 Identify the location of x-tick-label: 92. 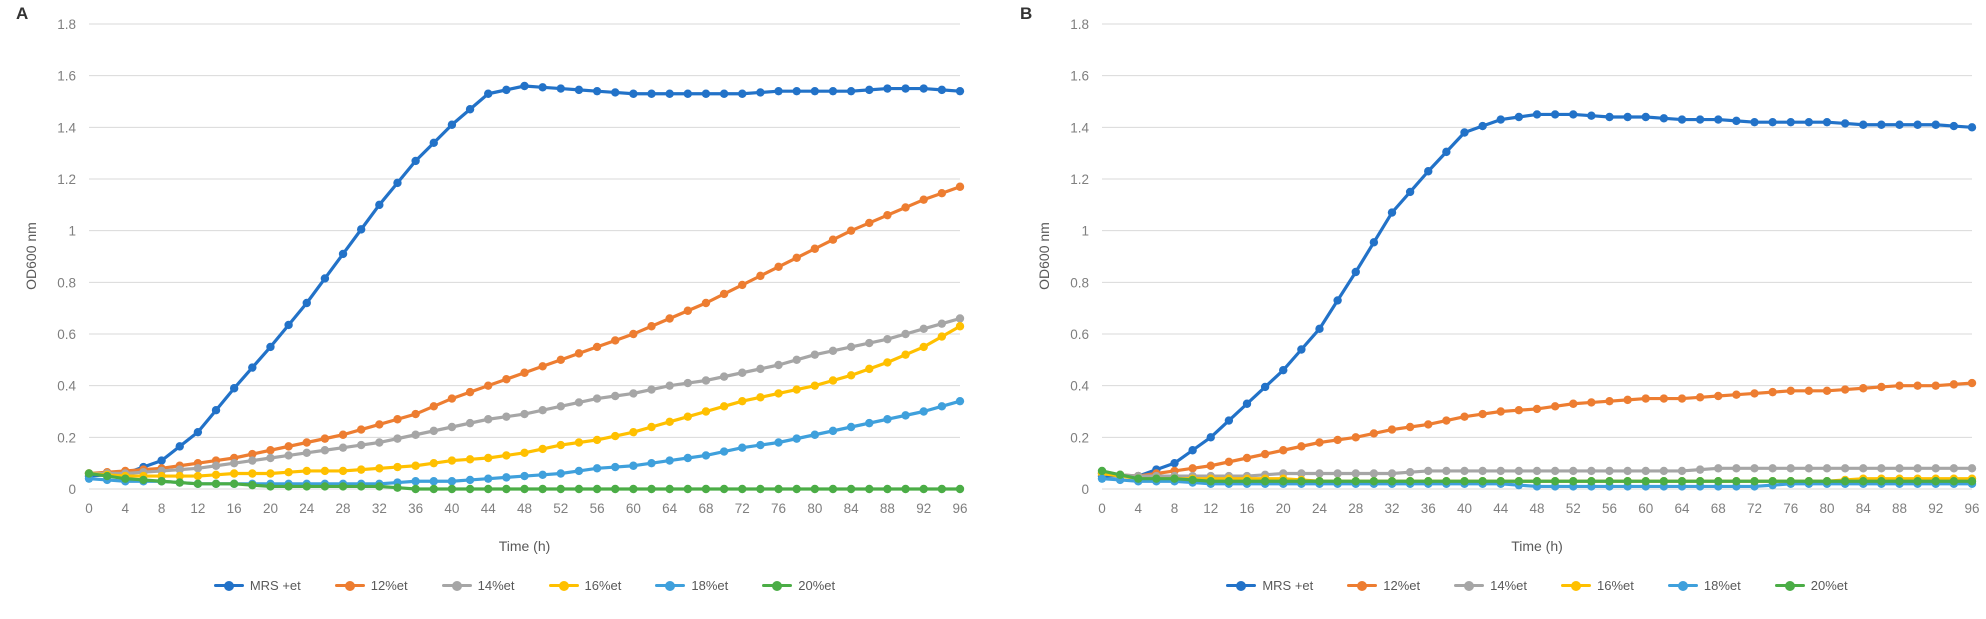
(923, 508).